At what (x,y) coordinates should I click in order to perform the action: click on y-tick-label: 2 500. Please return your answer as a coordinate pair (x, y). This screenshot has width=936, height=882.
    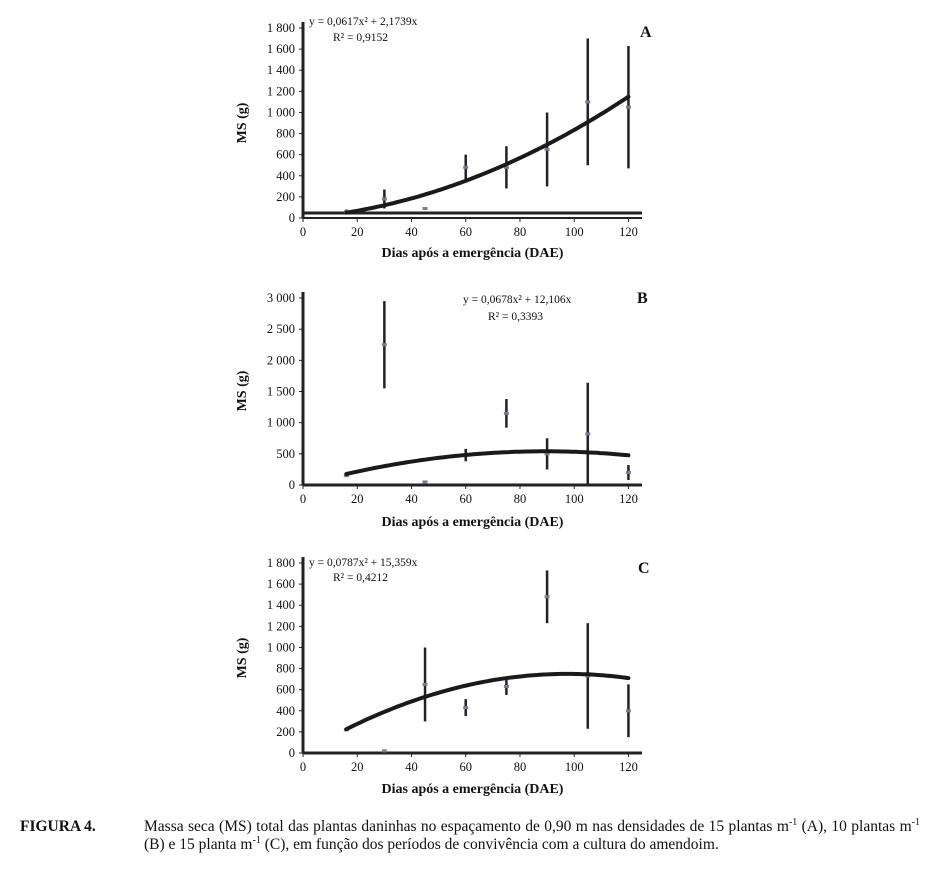
    Looking at the image, I should click on (281, 329).